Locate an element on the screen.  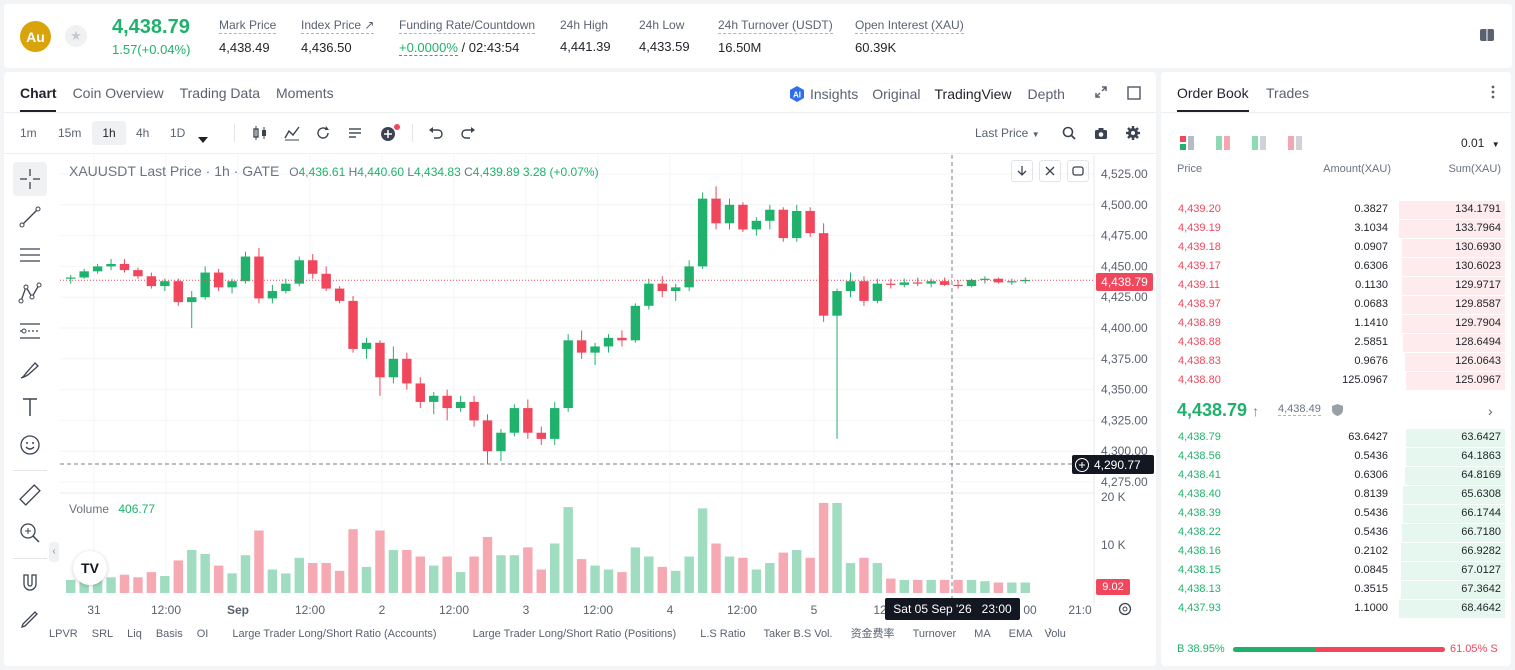
bid-row: 4,438.22 0.5436 66.7180 is located at coordinates (1337, 532).